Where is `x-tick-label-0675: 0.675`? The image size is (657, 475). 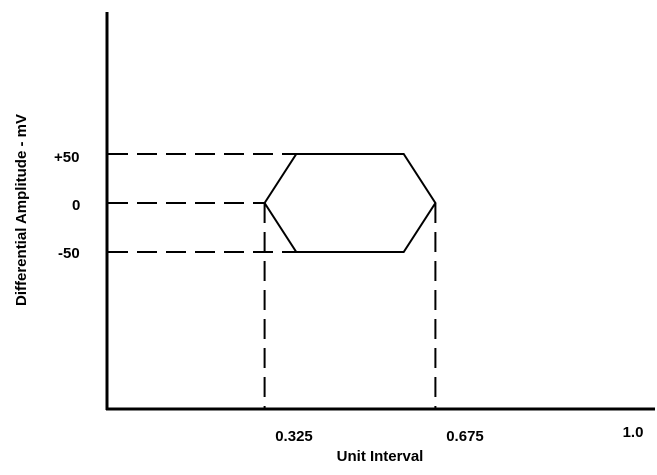 x-tick-label-0675: 0.675 is located at coordinates (465, 436).